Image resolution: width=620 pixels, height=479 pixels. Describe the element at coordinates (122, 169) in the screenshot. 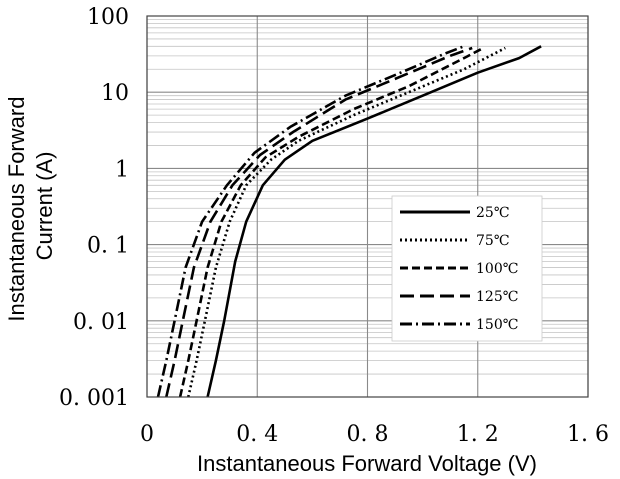

I see `y-tick-label: 1` at that location.